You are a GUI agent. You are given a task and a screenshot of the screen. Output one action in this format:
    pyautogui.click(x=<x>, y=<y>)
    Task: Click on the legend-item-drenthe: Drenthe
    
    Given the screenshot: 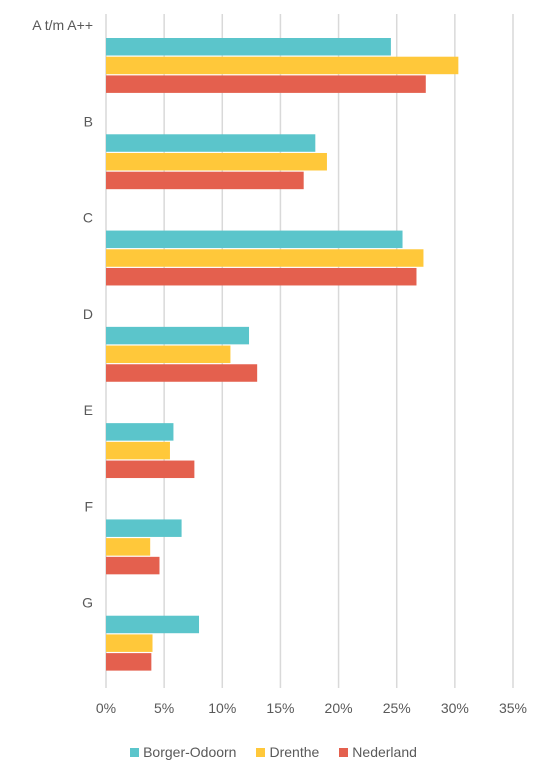 What is the action you would take?
    pyautogui.click(x=287, y=752)
    